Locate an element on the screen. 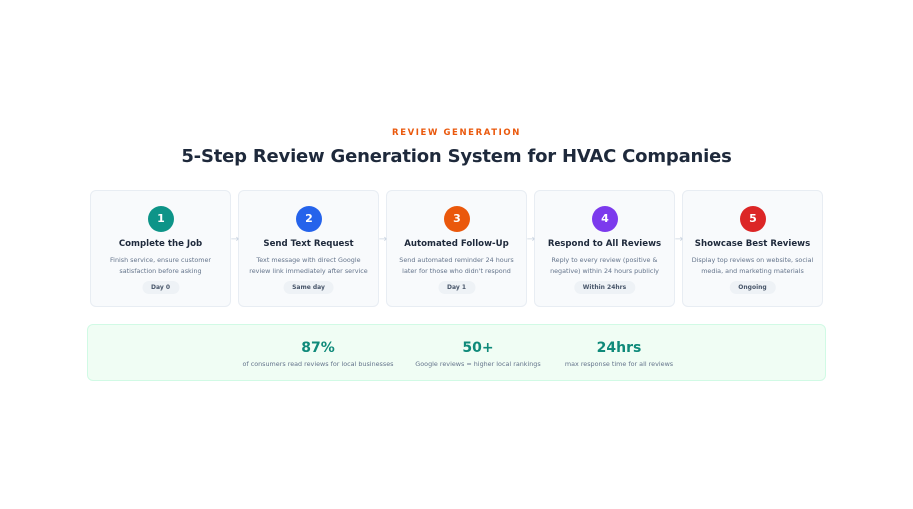  stat-label: max response time for all reviews is located at coordinates (619, 364).